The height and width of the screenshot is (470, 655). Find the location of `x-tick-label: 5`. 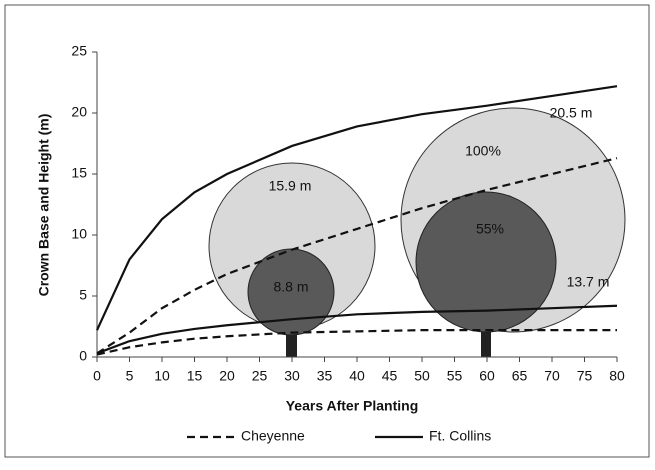

x-tick-label: 5 is located at coordinates (130, 376).